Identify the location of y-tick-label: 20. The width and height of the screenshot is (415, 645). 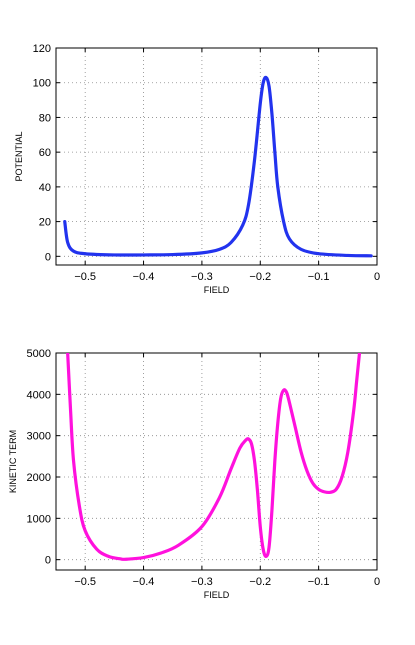
(45, 223).